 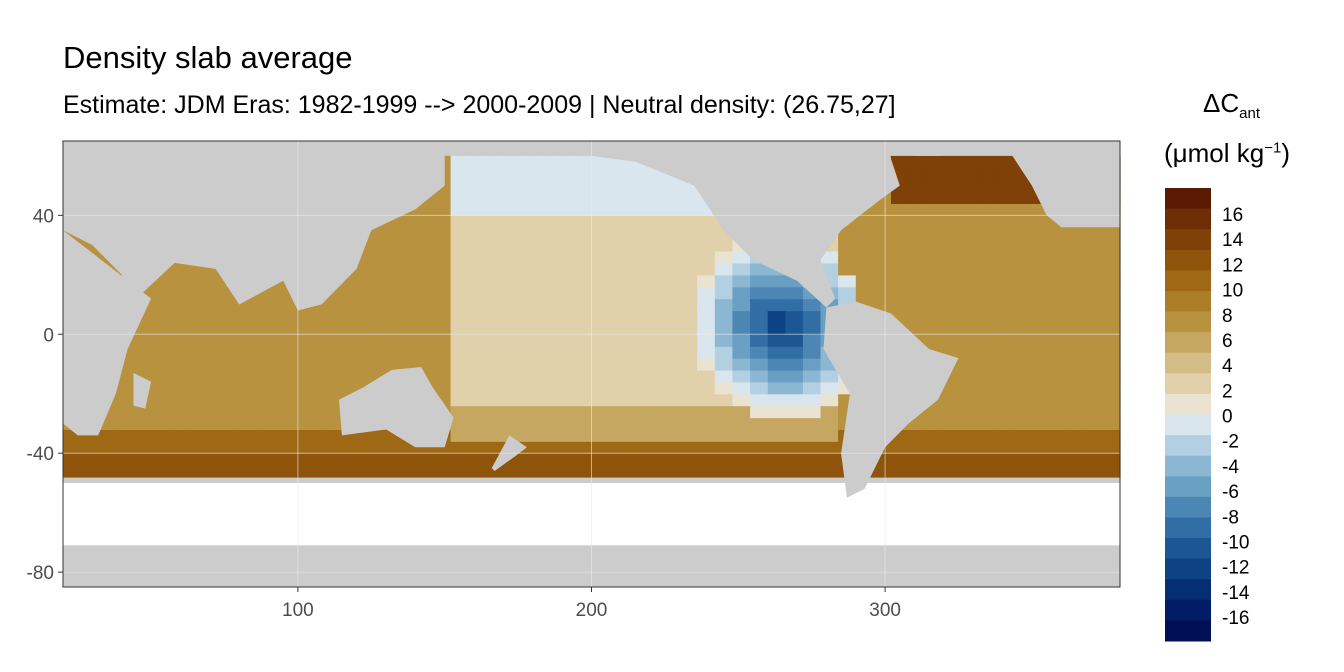 What do you see at coordinates (1232, 265) in the screenshot?
I see `legend-label: 12` at bounding box center [1232, 265].